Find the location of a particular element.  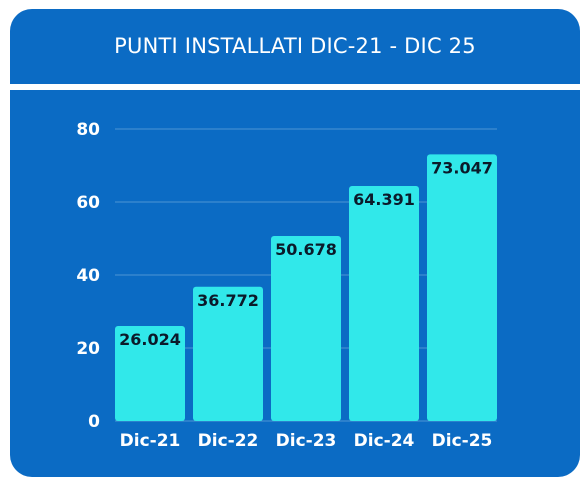

x-category-label: Dic-23 is located at coordinates (306, 441).